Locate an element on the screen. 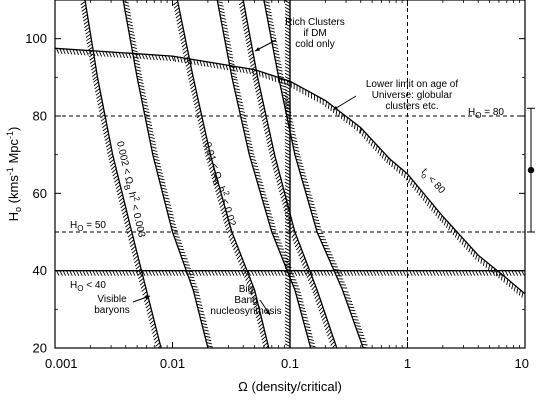  annotation-5: 0.01 < ΩB h2 < 0.02 is located at coordinates (219, 184).